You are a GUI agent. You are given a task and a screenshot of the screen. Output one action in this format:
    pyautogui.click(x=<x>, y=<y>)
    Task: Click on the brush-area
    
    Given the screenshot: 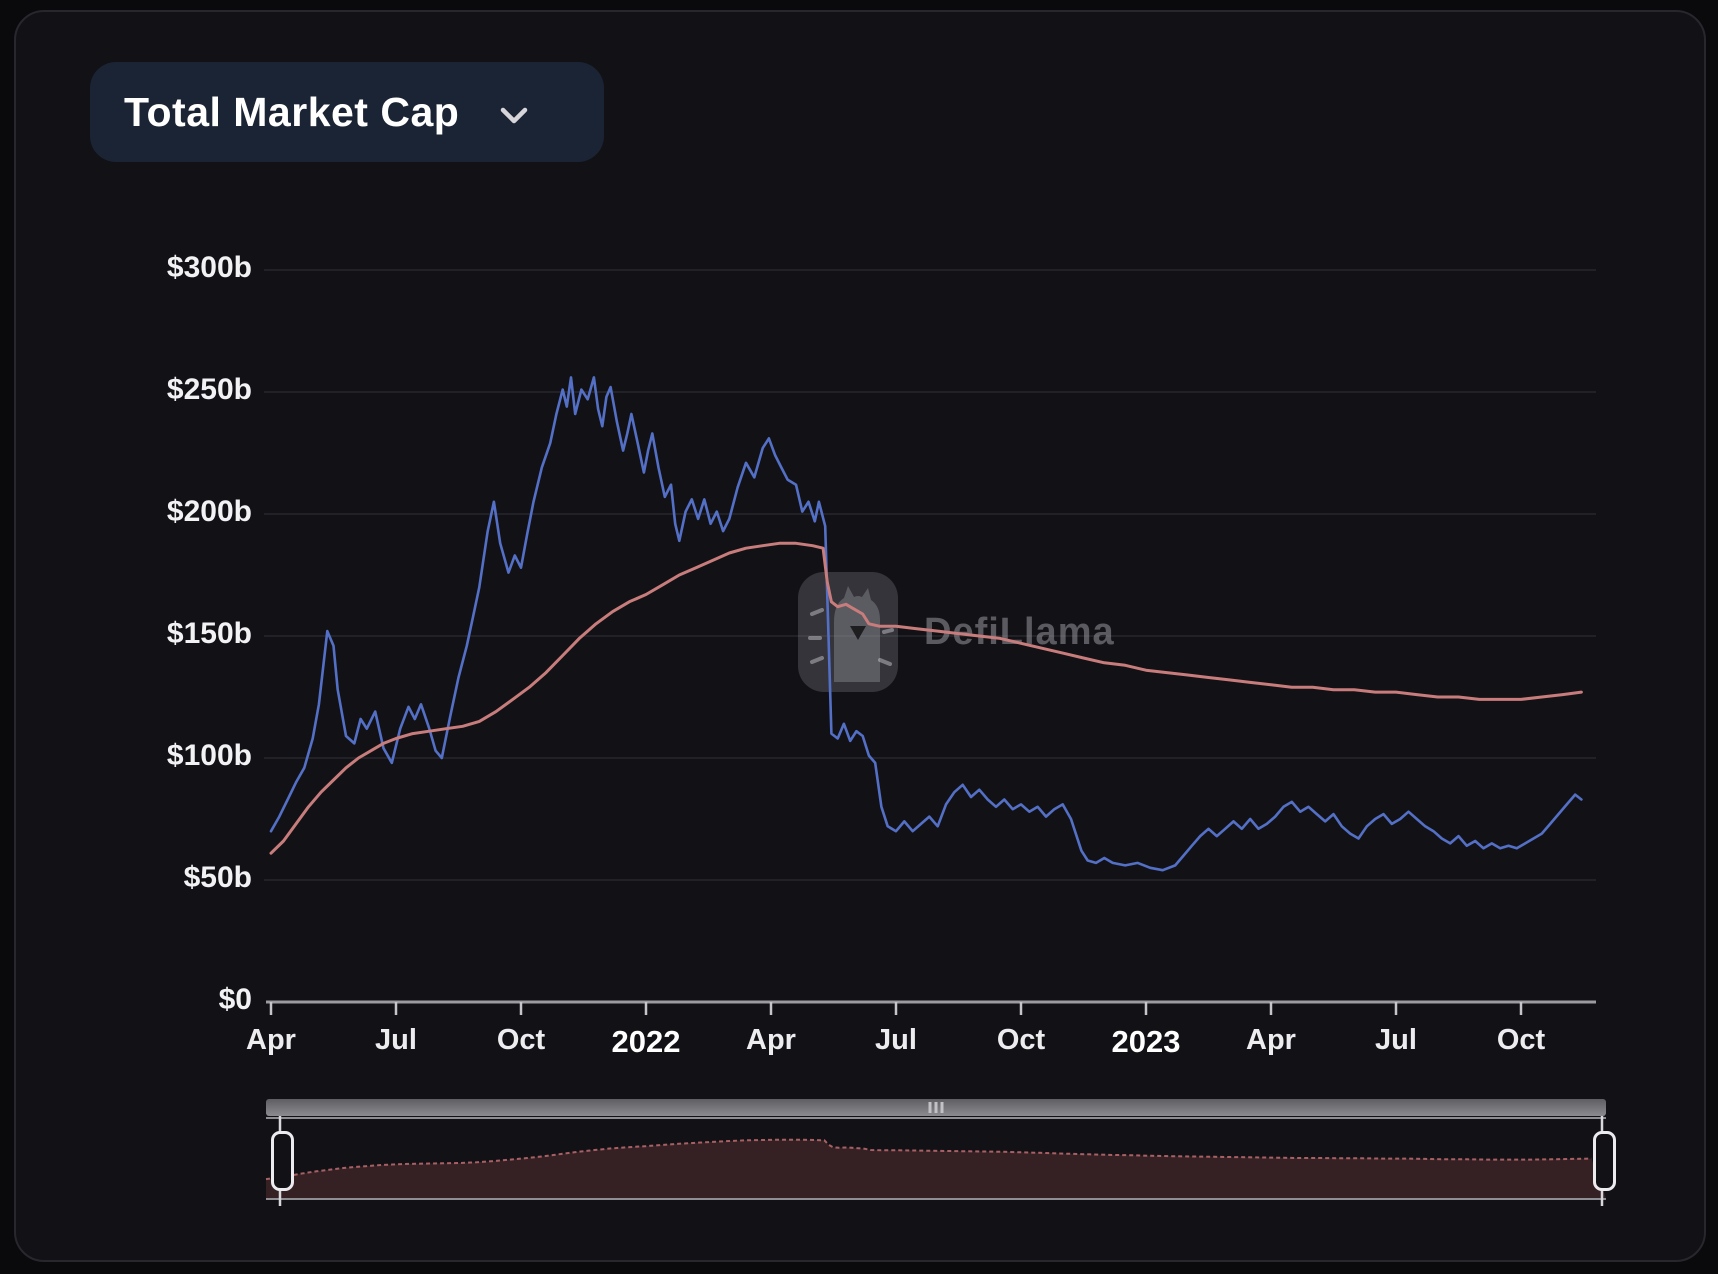 What is the action you would take?
    pyautogui.click(x=936, y=1168)
    